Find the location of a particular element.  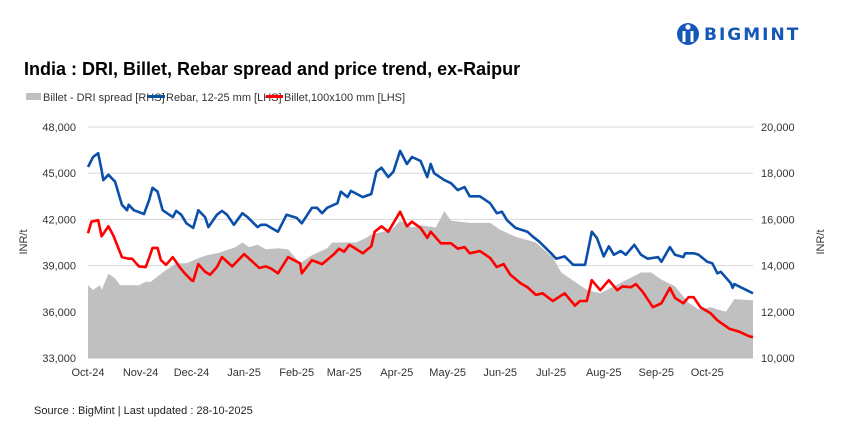

y-left-tick-label: 39,000 is located at coordinates (59, 267).